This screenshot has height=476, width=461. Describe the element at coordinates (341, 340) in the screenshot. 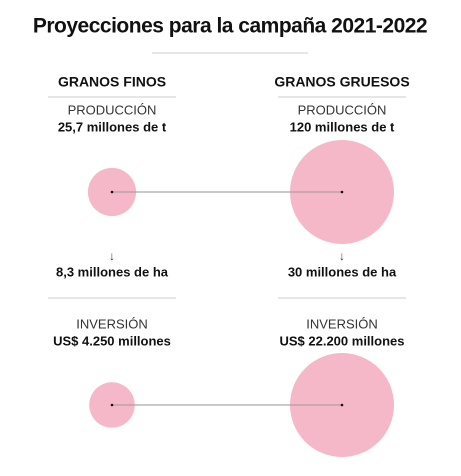

I see `investment-value: US$ 22.200 millones` at that location.